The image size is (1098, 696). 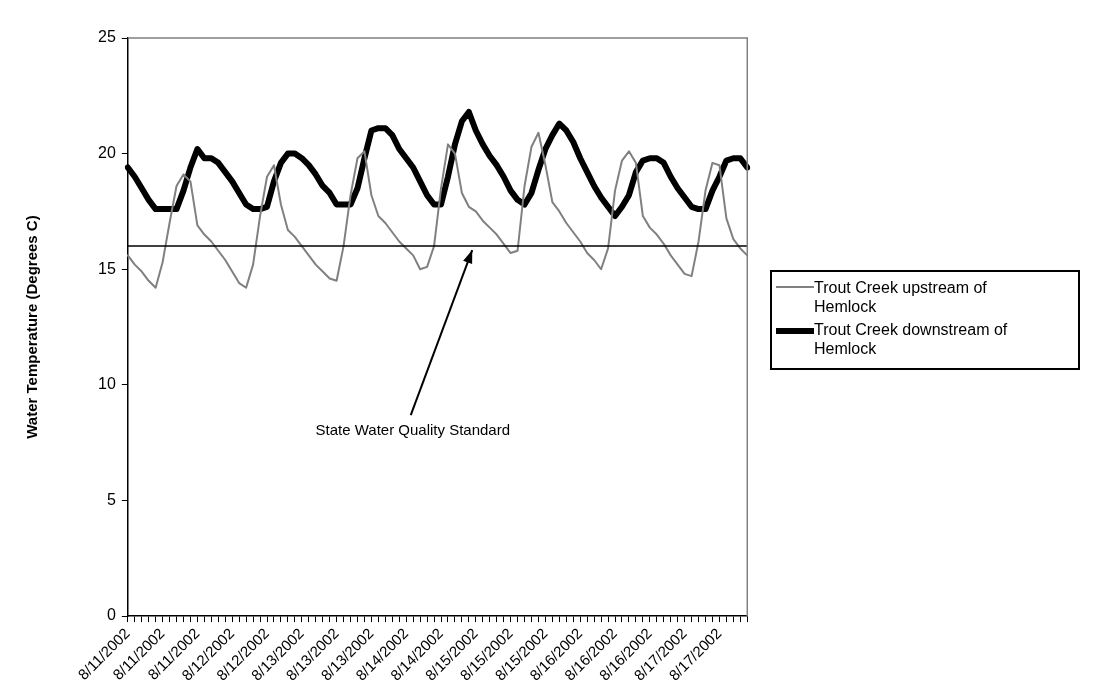 What do you see at coordinates (413, 430) in the screenshot?
I see `ref-line-label: State Water Quality Standard` at bounding box center [413, 430].